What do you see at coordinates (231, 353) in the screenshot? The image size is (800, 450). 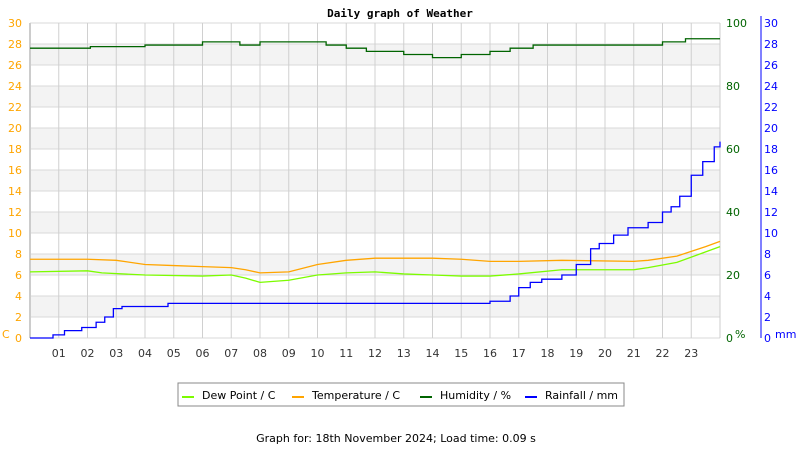 I see `x-tick-label: 07` at bounding box center [231, 353].